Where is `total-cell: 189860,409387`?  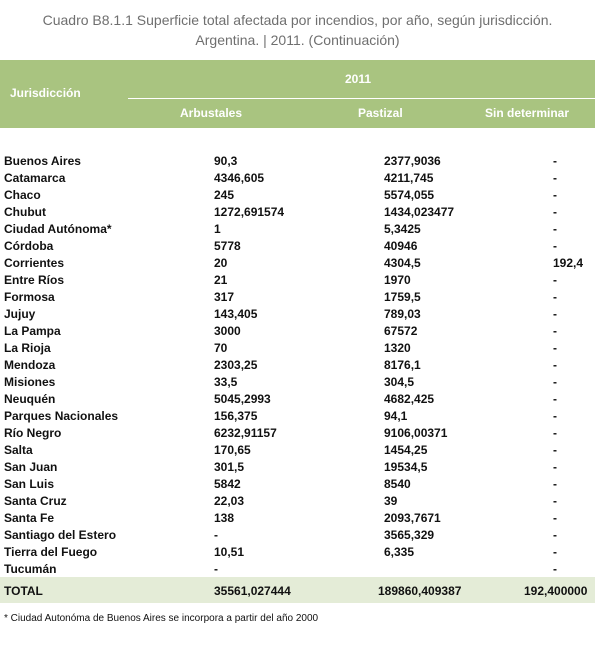
total-cell: 189860,409387 is located at coordinates (420, 591).